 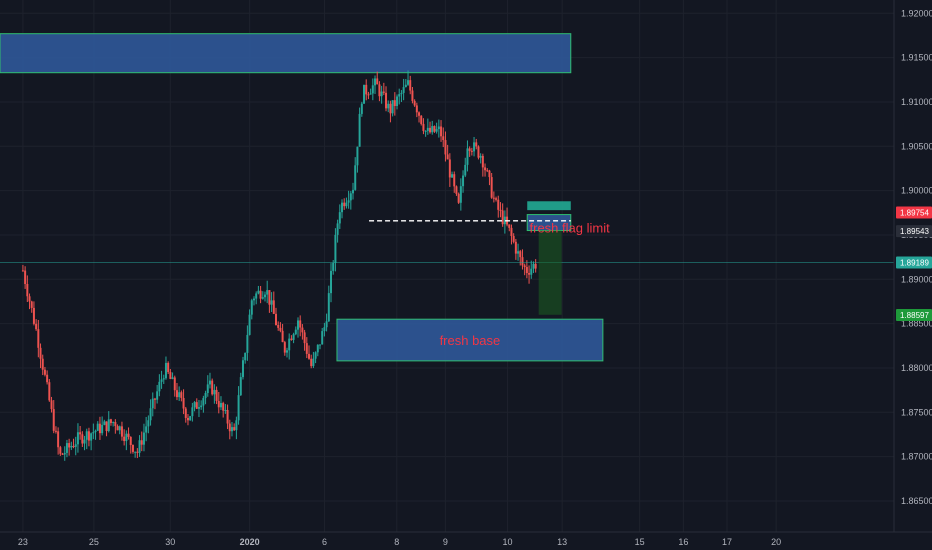 I want to click on price-tag-label: 1.89189, so click(x=914, y=263).